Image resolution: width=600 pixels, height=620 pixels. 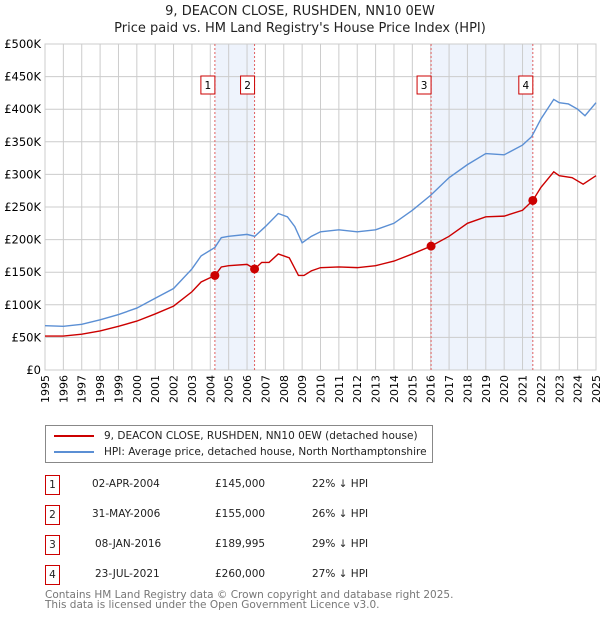 What do you see at coordinates (431, 389) in the screenshot?
I see `x-tick-label: 2016` at bounding box center [431, 389].